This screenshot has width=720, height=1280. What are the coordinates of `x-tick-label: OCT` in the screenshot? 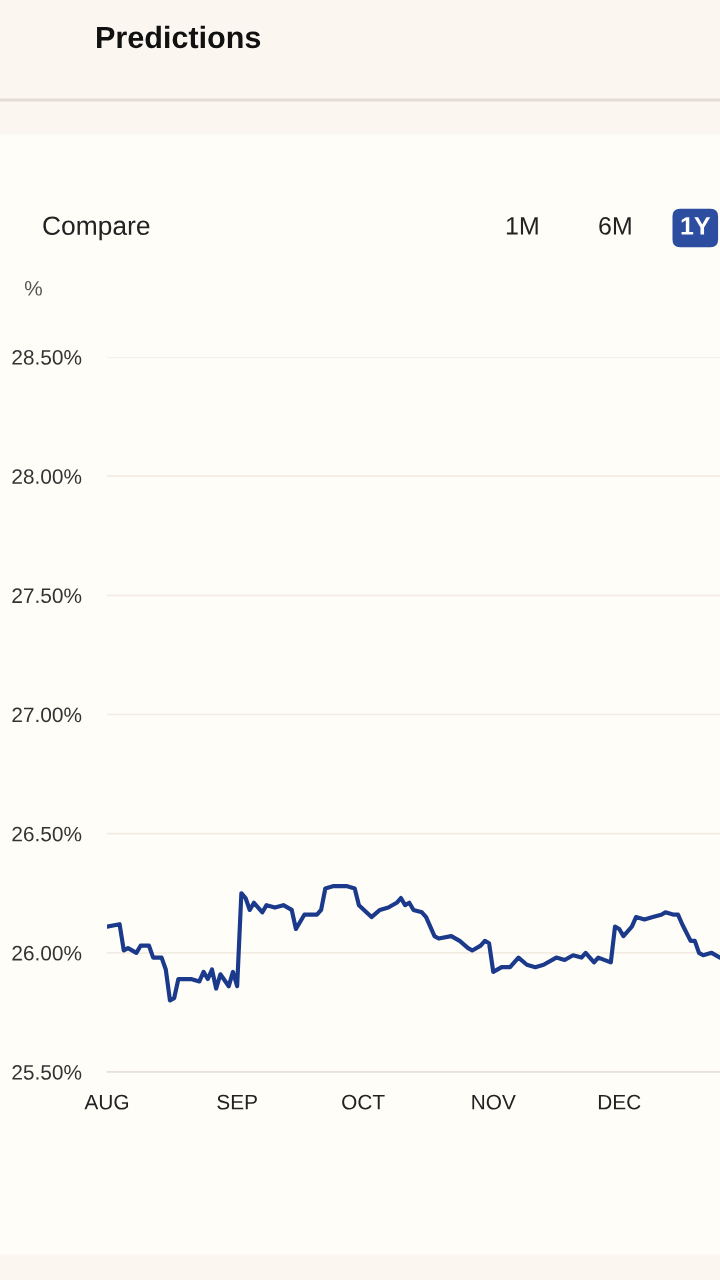 It's located at (363, 1102).